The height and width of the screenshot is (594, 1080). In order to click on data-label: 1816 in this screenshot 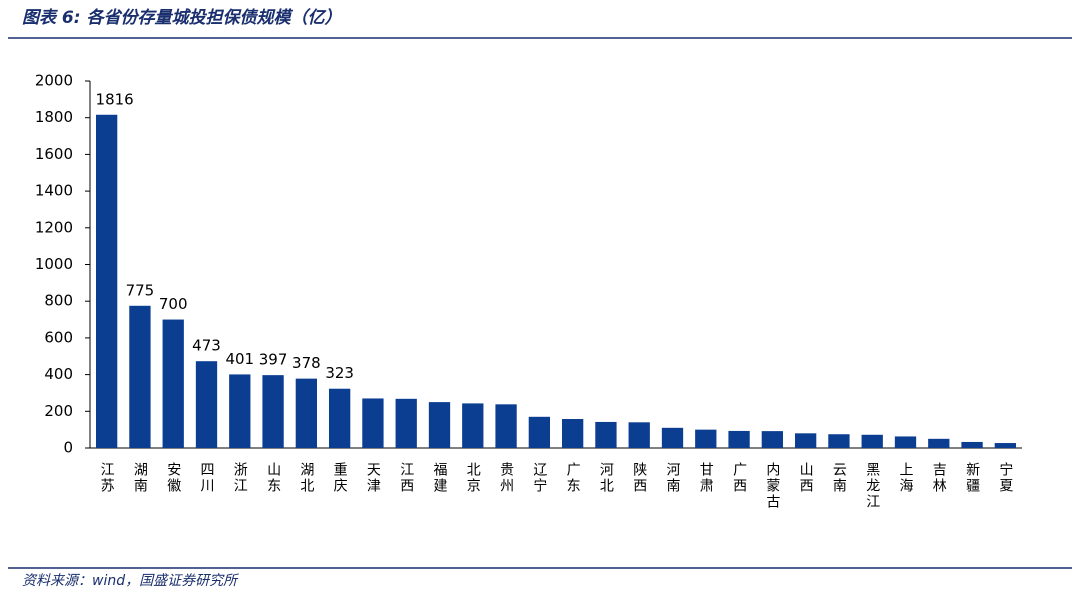, I will do `click(115, 99)`.